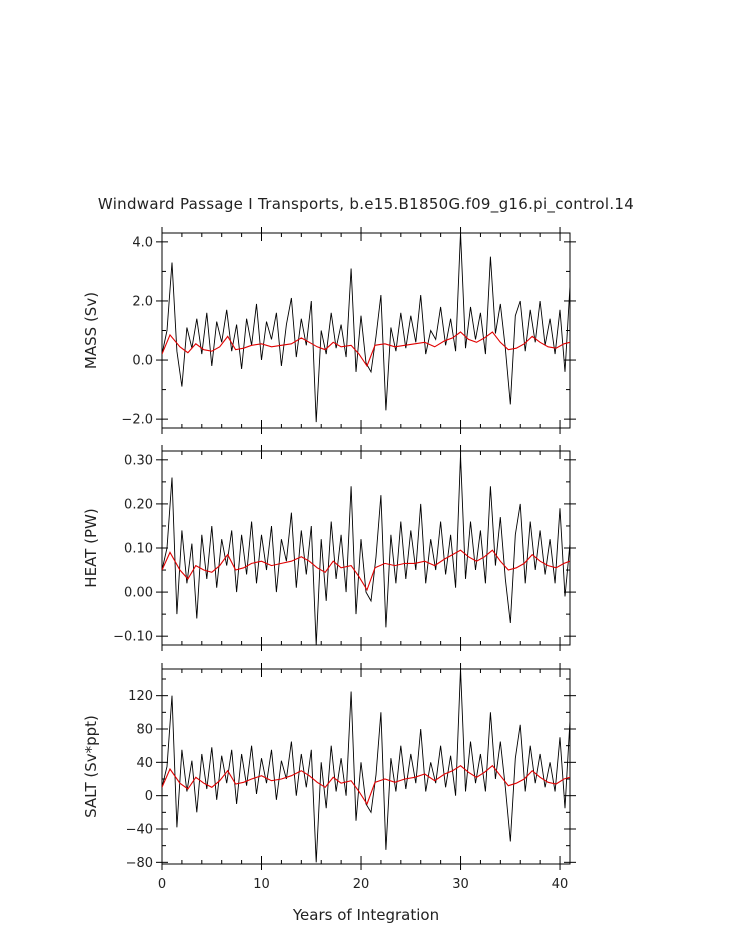  I want to click on y-tick-label: −40, so click(139, 830).